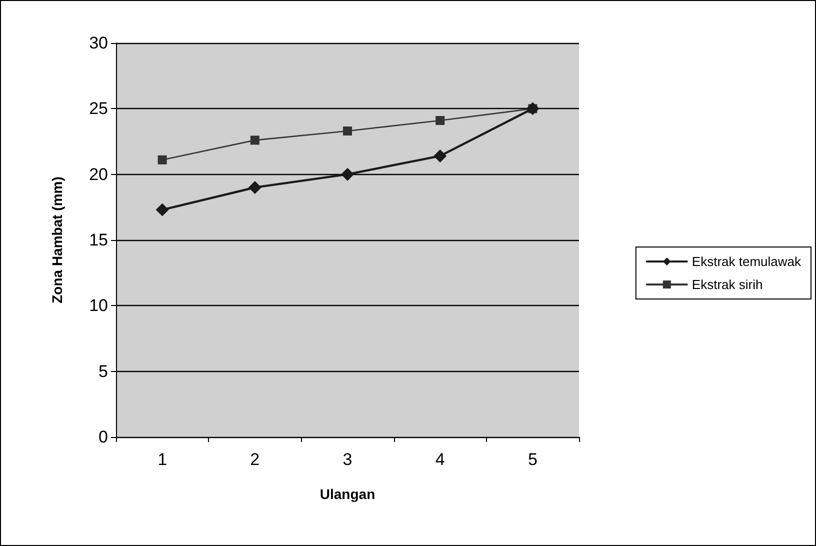  Describe the element at coordinates (533, 459) in the screenshot. I see `x-tick-label: 5` at that location.